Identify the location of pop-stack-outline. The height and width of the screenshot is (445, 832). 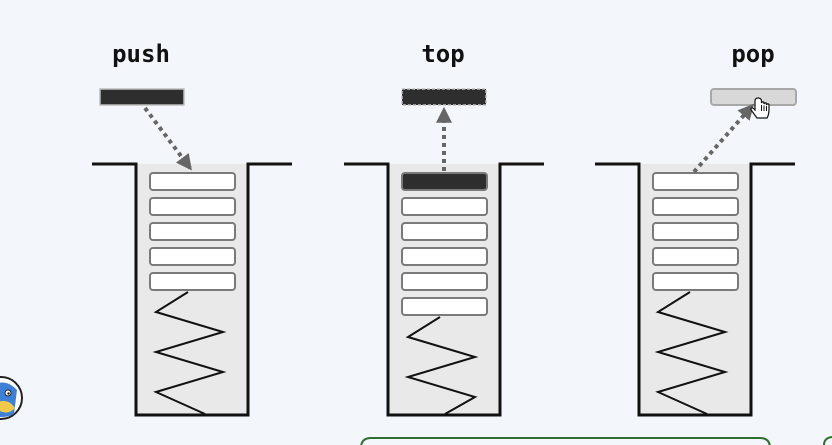
(695, 289).